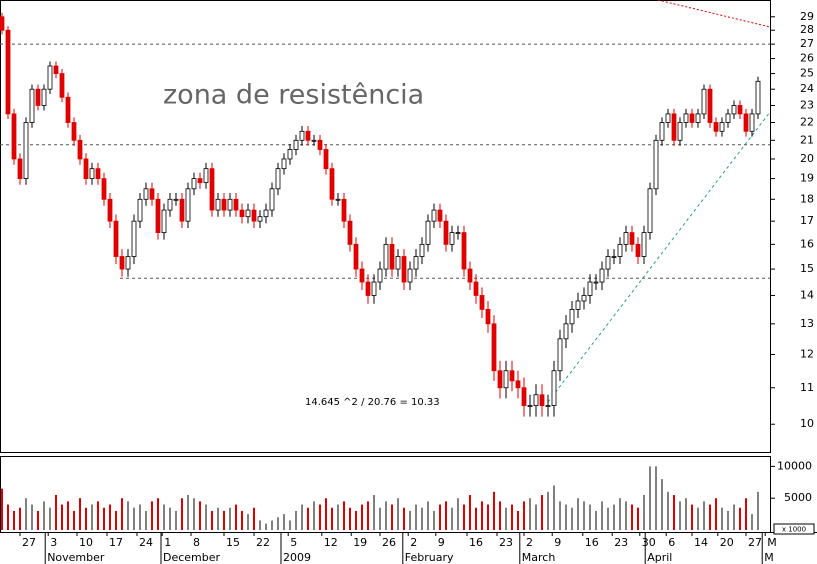  Describe the element at coordinates (592, 542) in the screenshot. I see `x-tick-label: 16` at that location.